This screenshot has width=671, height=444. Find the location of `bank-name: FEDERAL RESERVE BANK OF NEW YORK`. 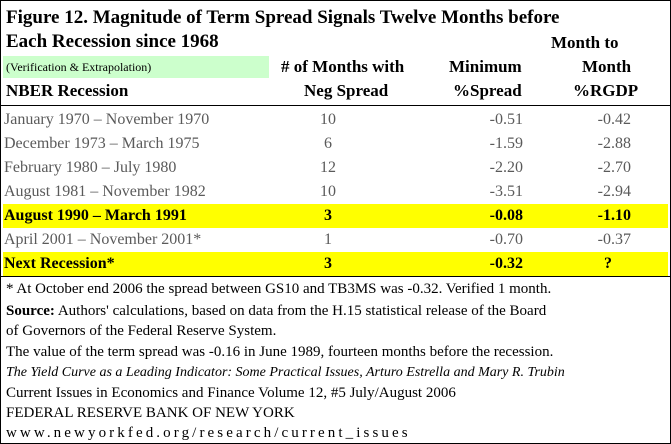

bank-name: FEDERAL RESERVE BANK OF NEW YORK is located at coordinates (150, 413).